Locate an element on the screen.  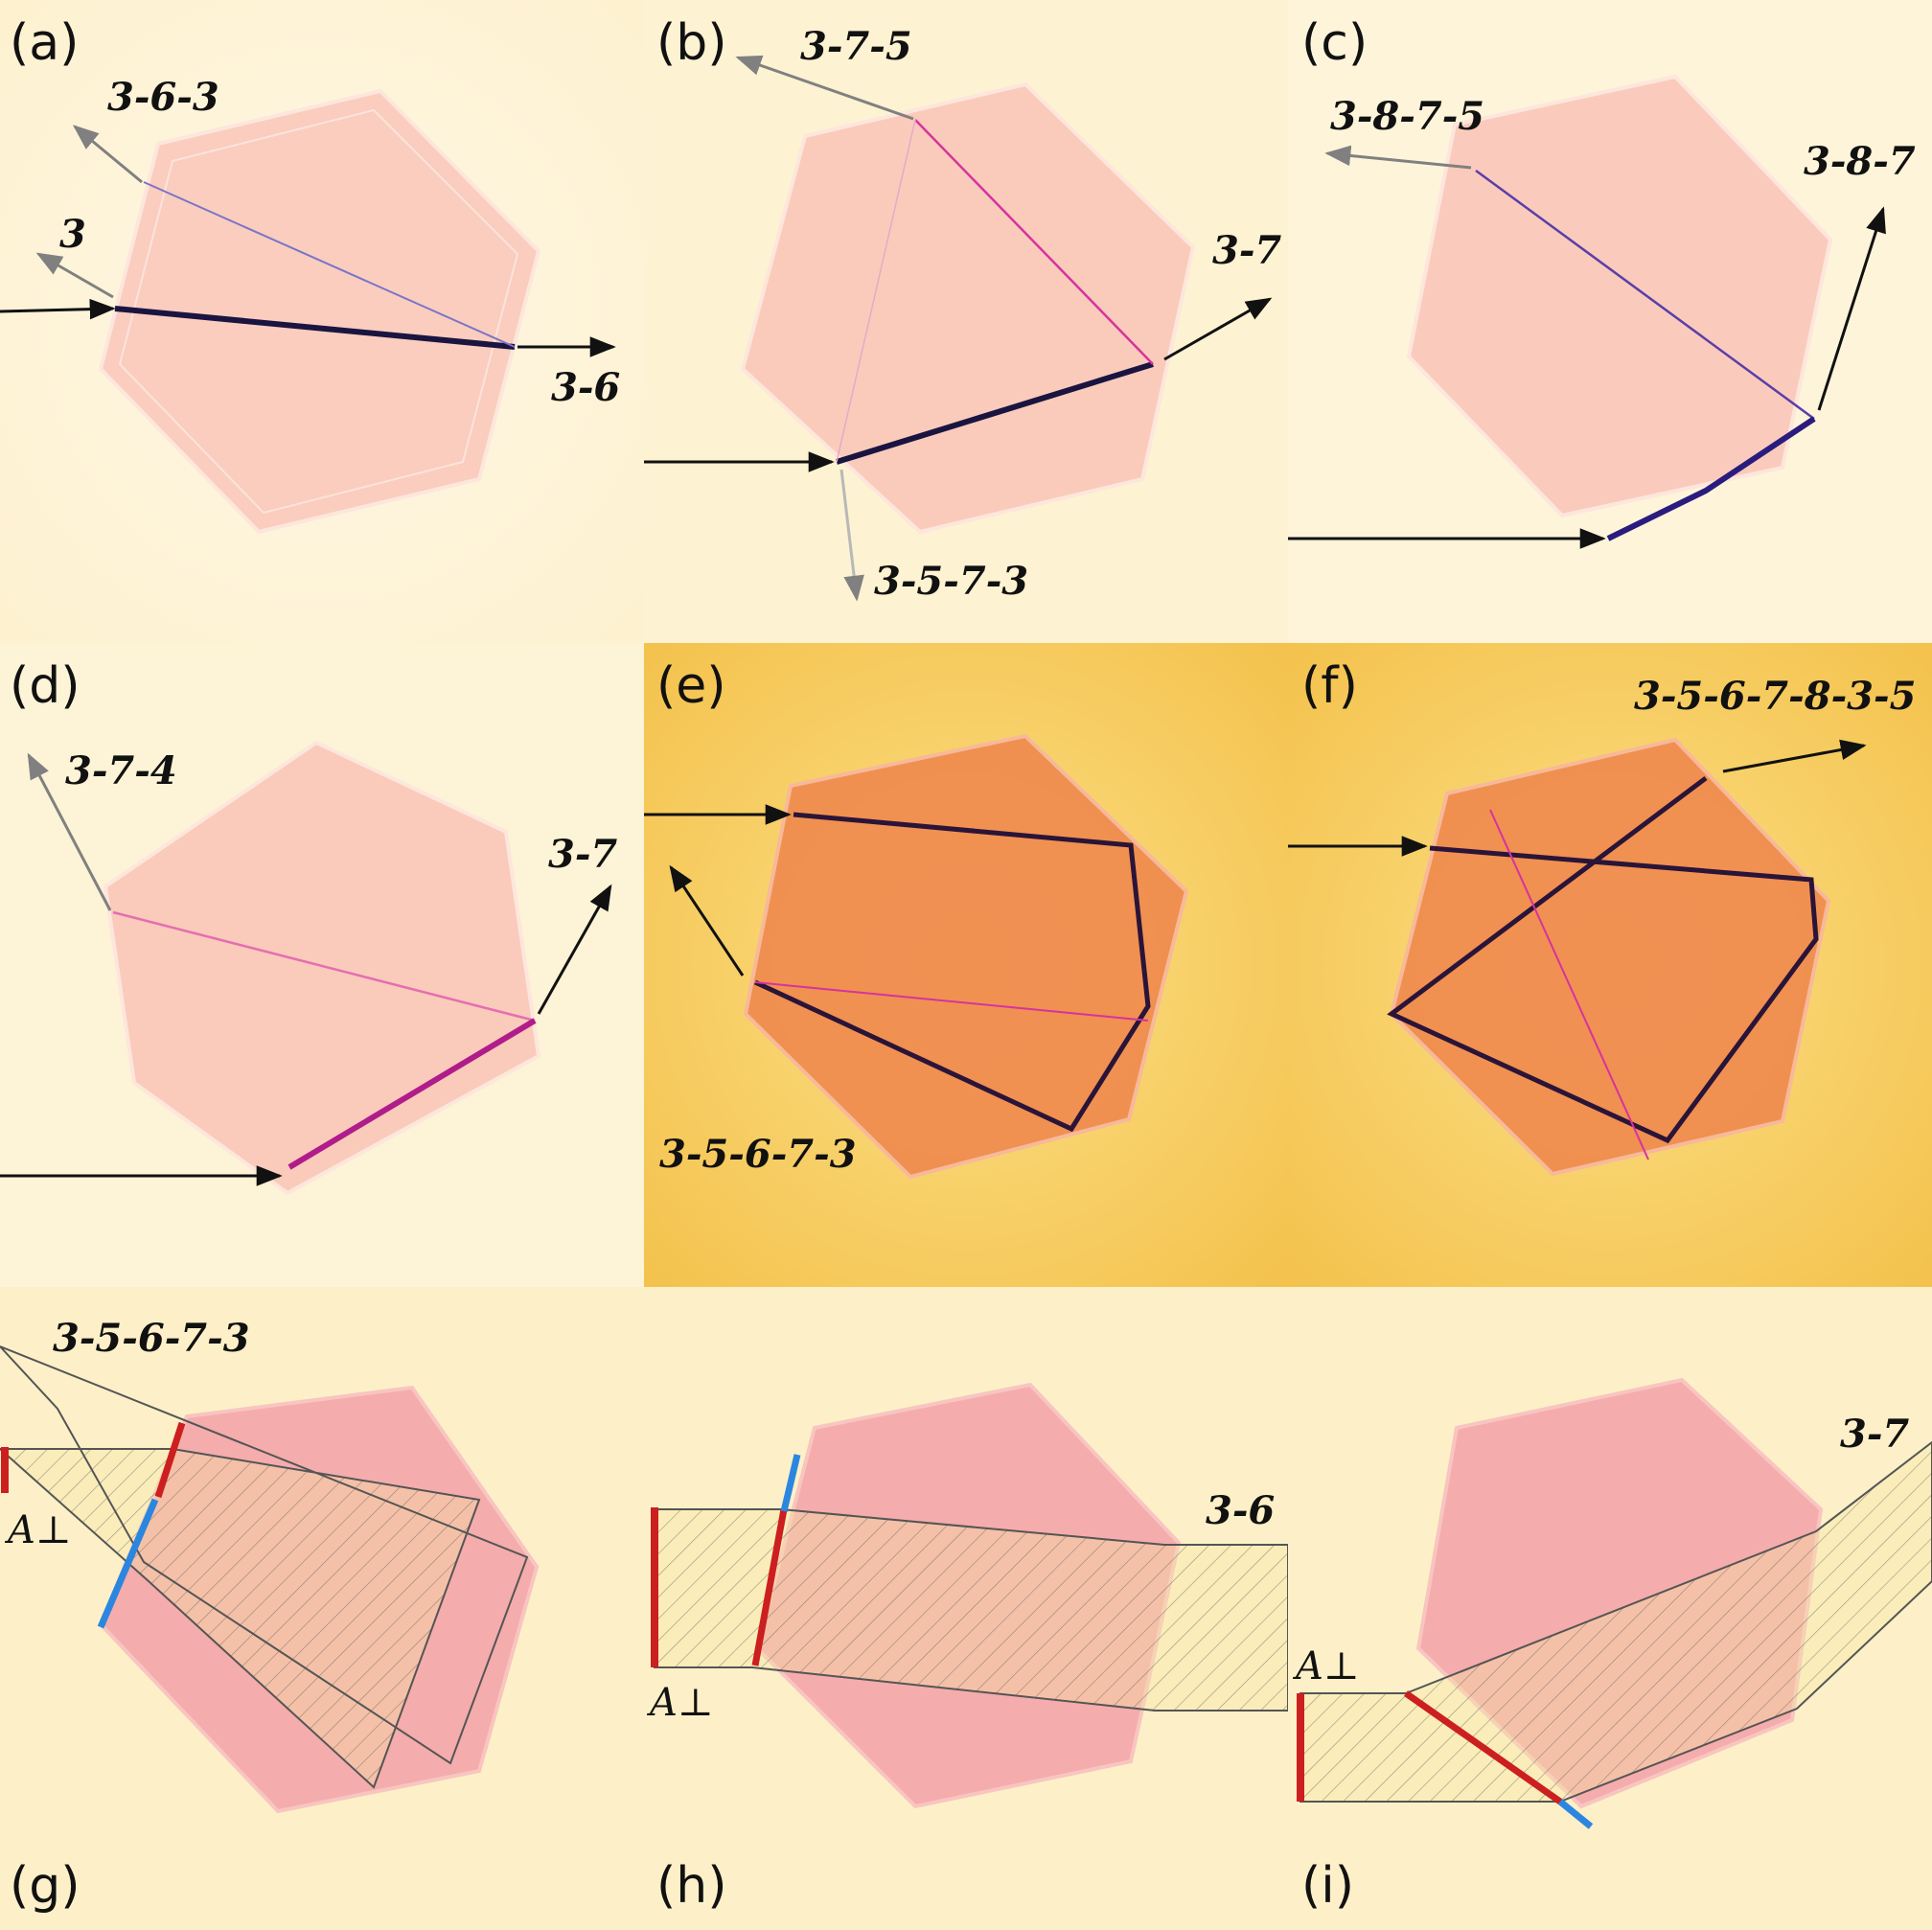
panel-c: (c) 3-8-7-5 3-8-7 is located at coordinates (1610, 321).